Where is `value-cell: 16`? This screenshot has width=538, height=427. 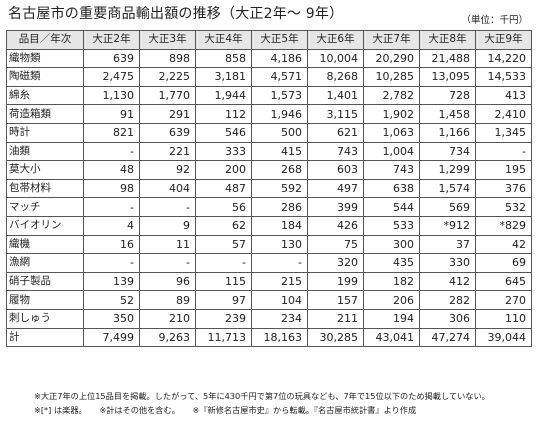 value-cell: 16 is located at coordinates (111, 244).